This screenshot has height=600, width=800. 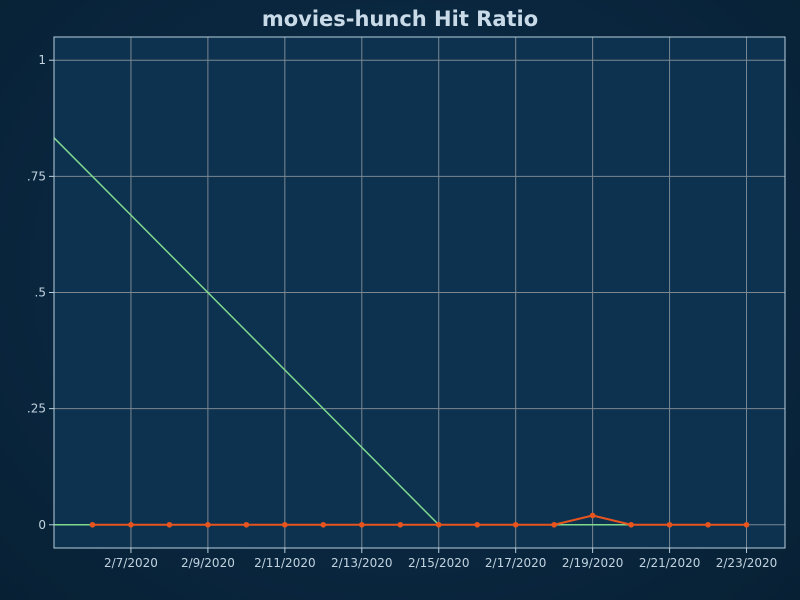 I want to click on y-tick-label: 0, so click(x=42, y=525).